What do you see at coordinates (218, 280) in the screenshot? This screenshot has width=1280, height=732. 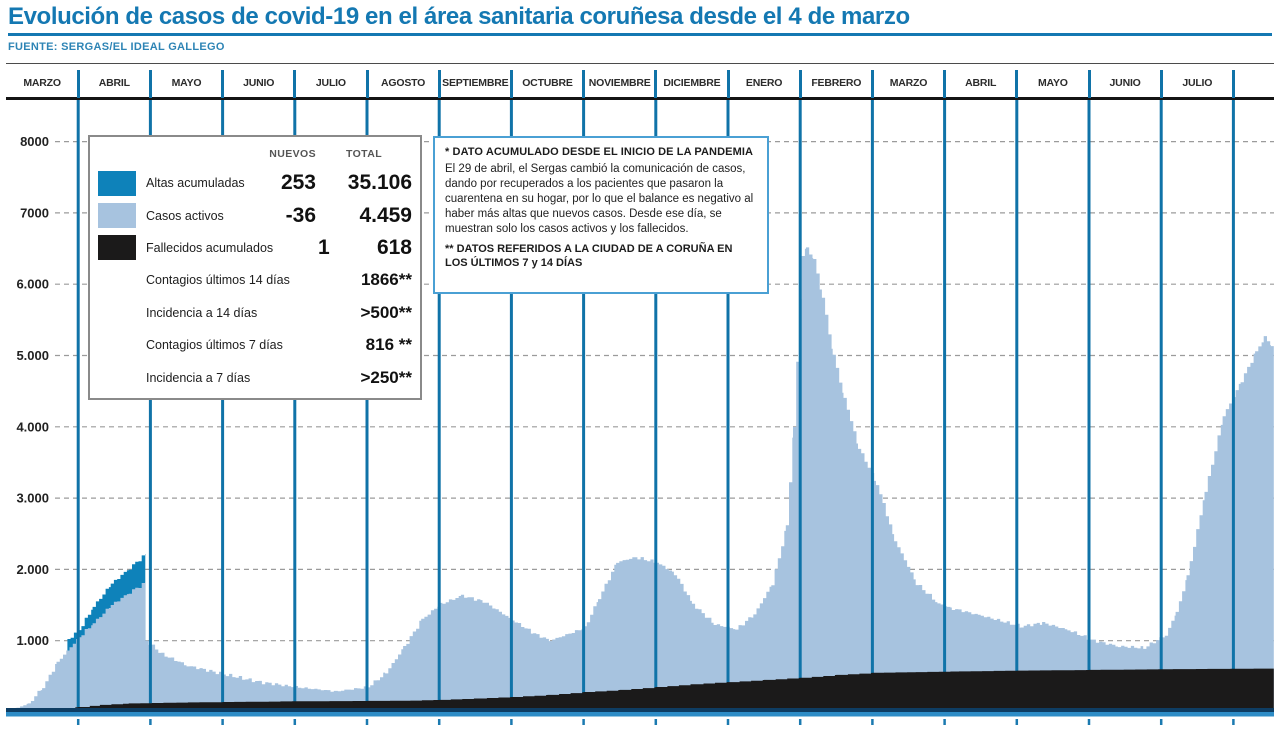 I see `legend-row-label: Contagios últimos 14 días` at bounding box center [218, 280].